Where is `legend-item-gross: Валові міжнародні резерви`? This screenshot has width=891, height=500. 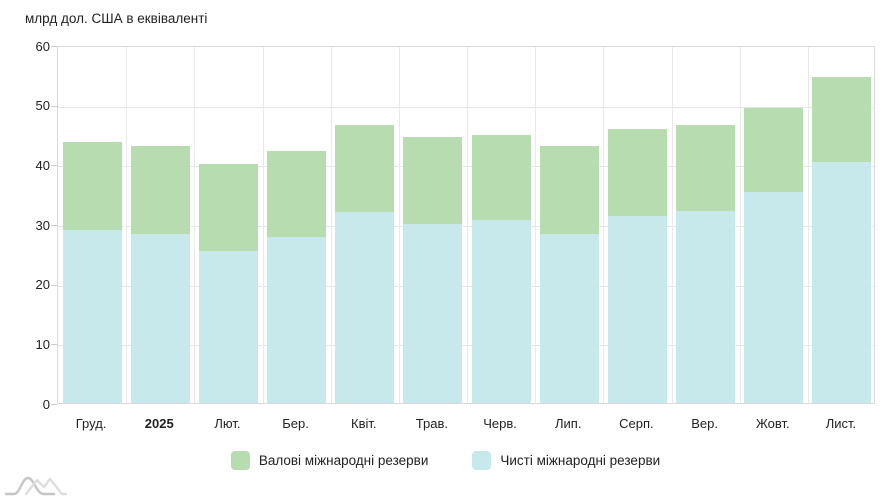 legend-item-gross: Валові міжнародні резерви is located at coordinates (329, 460).